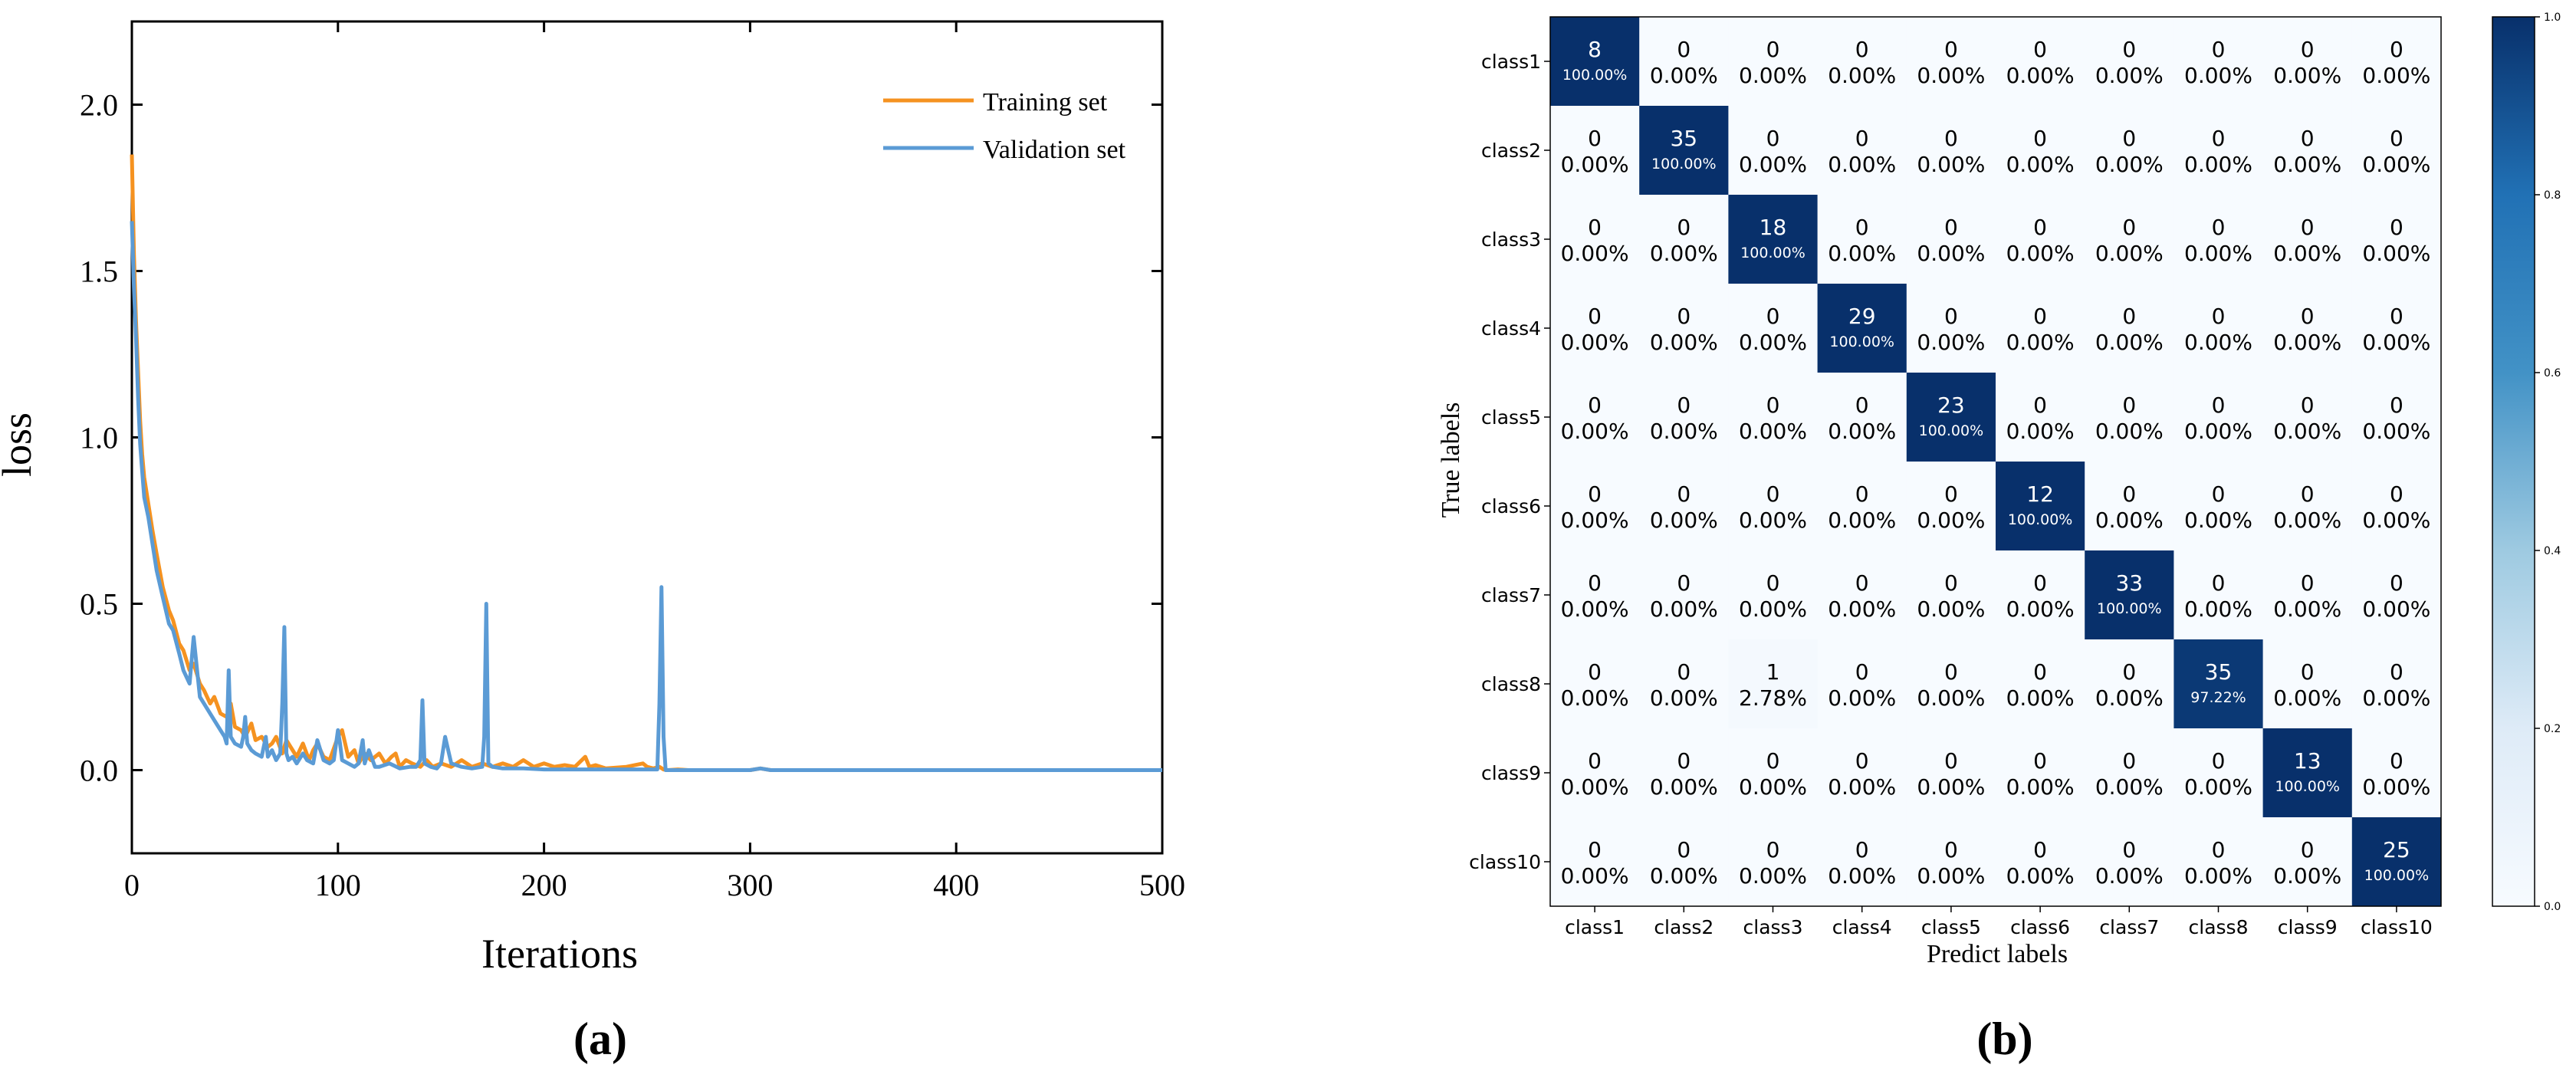  What do you see at coordinates (1862, 927) in the screenshot?
I see `matrix-col-label: class4` at bounding box center [1862, 927].